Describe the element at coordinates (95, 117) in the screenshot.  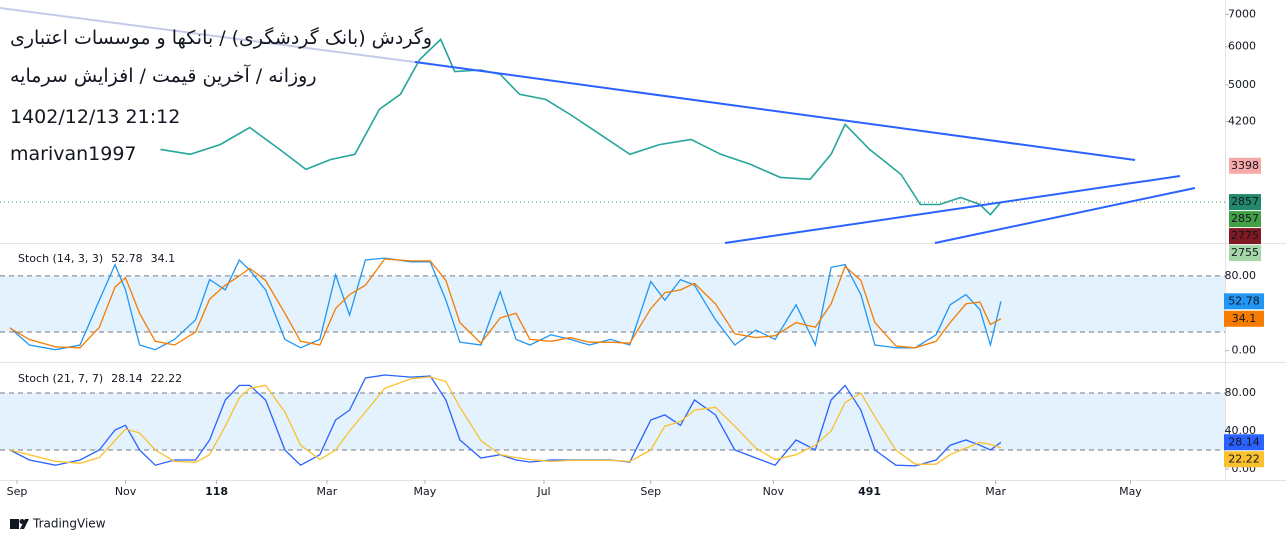
I see `annotation: 1402/12/13 21:12` at that location.